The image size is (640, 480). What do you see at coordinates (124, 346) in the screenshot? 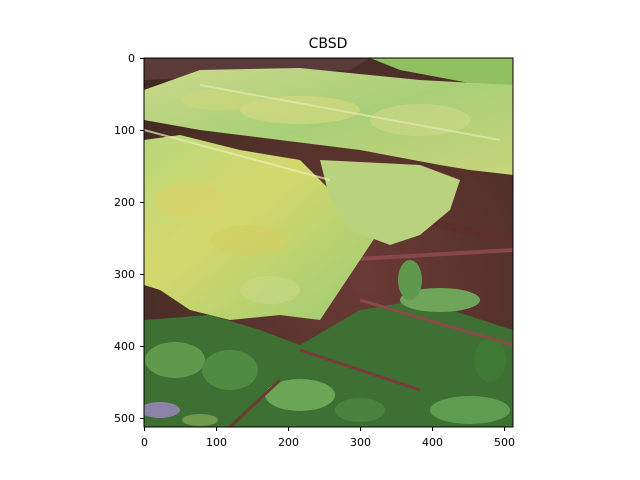
I see `y-tick-label: 400` at bounding box center [124, 346].